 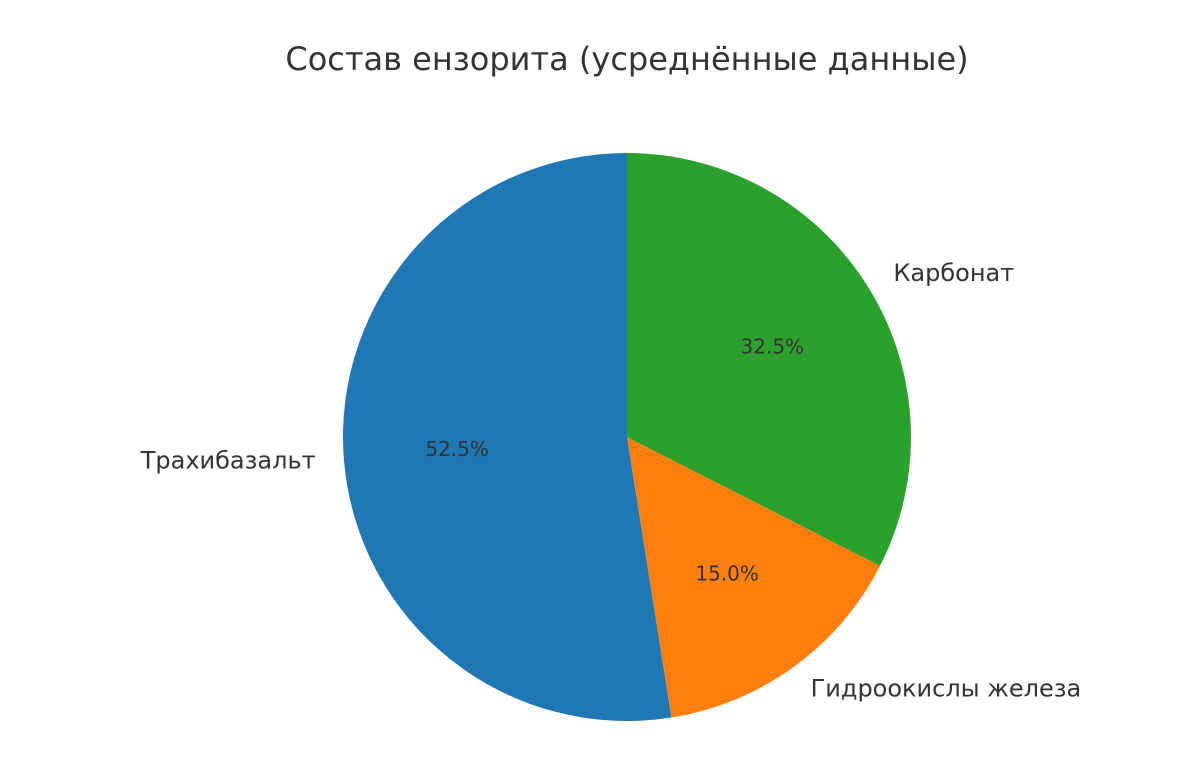 What do you see at coordinates (626, 59) in the screenshot?
I see `chart-title: Состав ензорита (усреднённые данные)` at bounding box center [626, 59].